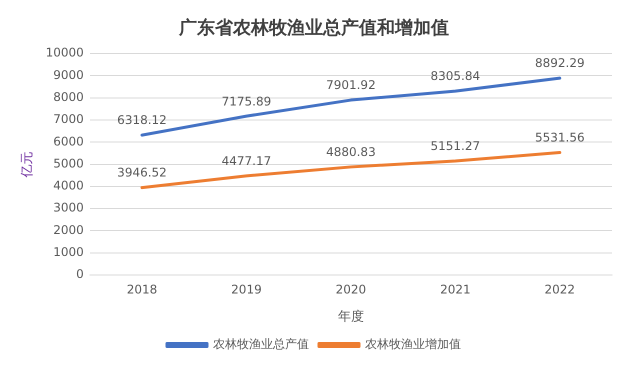 The image size is (640, 373). Describe the element at coordinates (560, 289) in the screenshot. I see `x-tick-label: 2022` at that location.